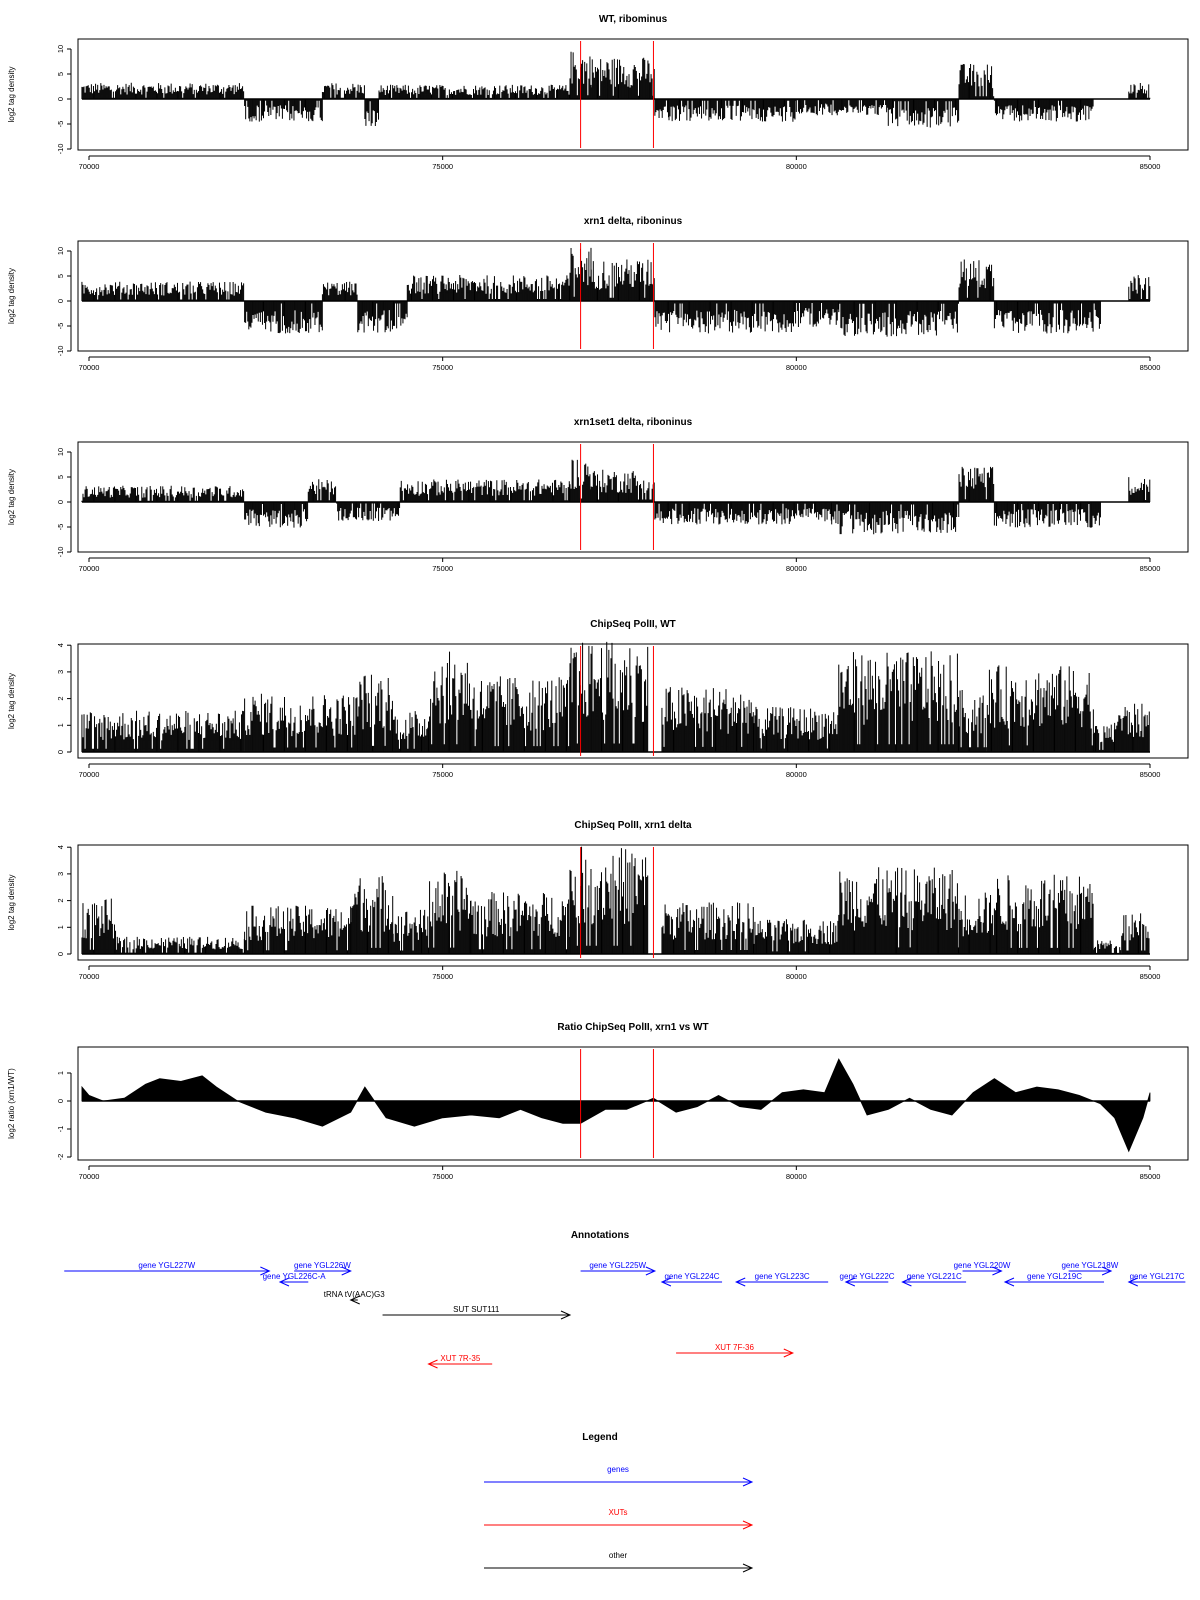  Describe the element at coordinates (618, 1469) in the screenshot. I see `legend-label: genes` at that location.